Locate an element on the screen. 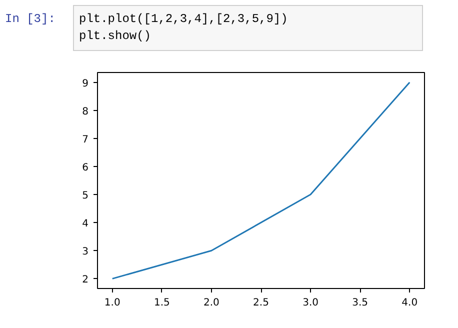  text: plt.show() is located at coordinates (115, 36).